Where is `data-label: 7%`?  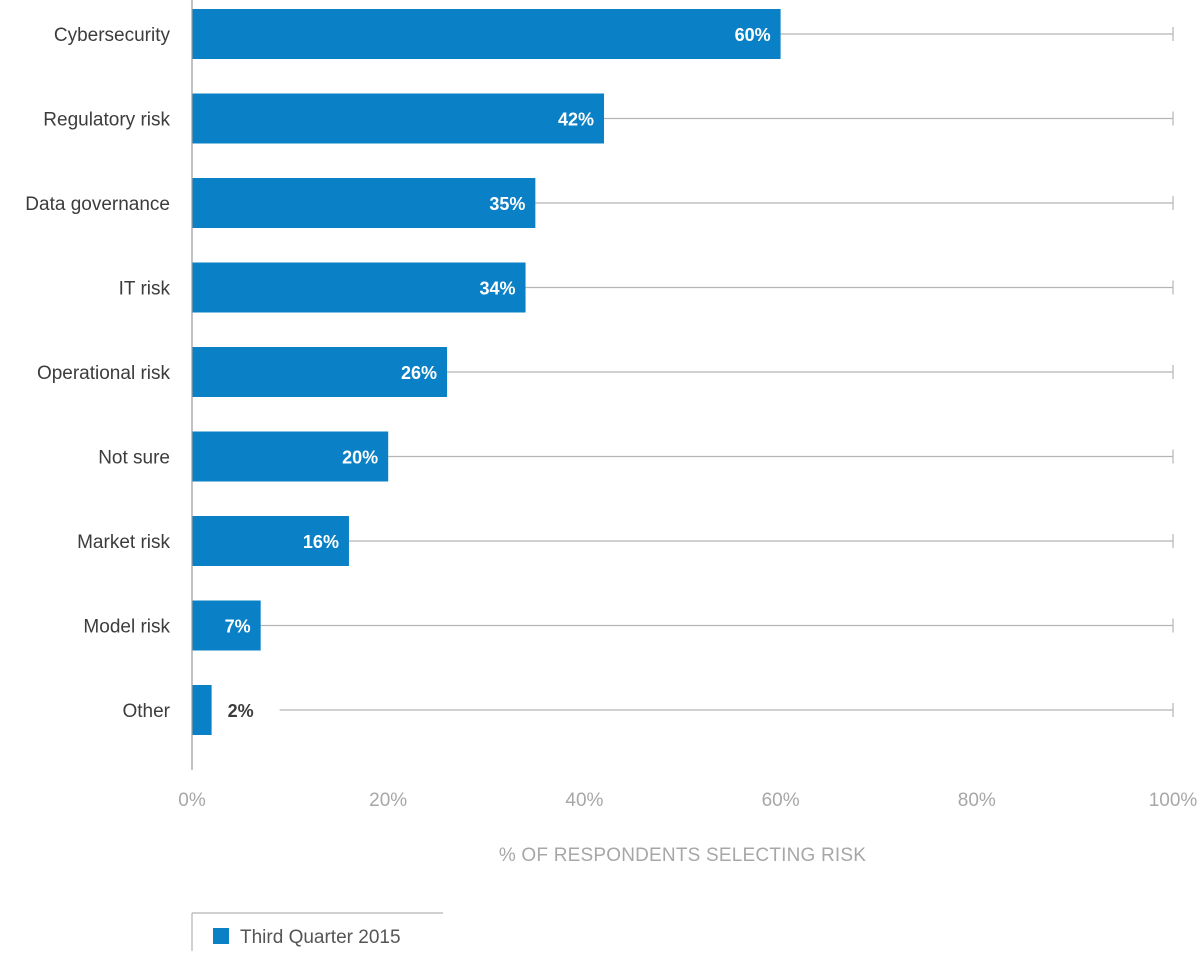
data-label: 7% is located at coordinates (238, 627).